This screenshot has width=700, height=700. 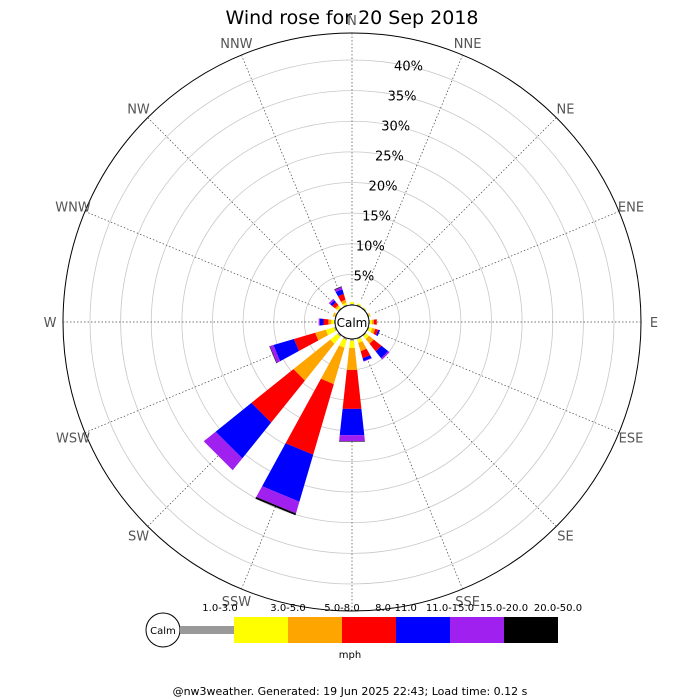 What do you see at coordinates (631, 439) in the screenshot?
I see `direction-label-ese: ESE` at bounding box center [631, 439].